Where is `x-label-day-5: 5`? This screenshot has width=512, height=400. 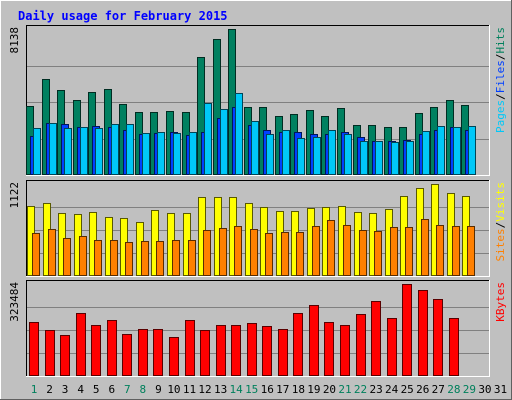
x-label-day-5: 5 is located at coordinates (96, 389).